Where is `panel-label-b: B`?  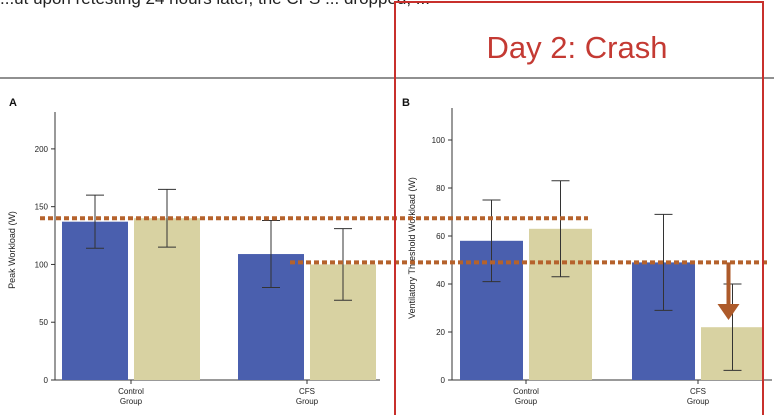
panel-label-b: B is located at coordinates (406, 103).